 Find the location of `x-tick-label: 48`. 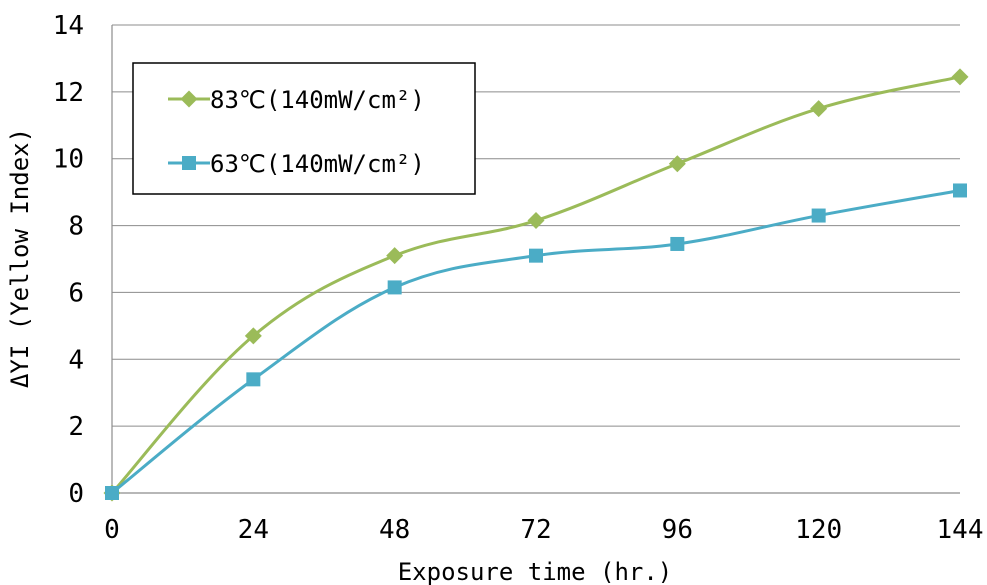

x-tick-label: 48 is located at coordinates (394, 530).